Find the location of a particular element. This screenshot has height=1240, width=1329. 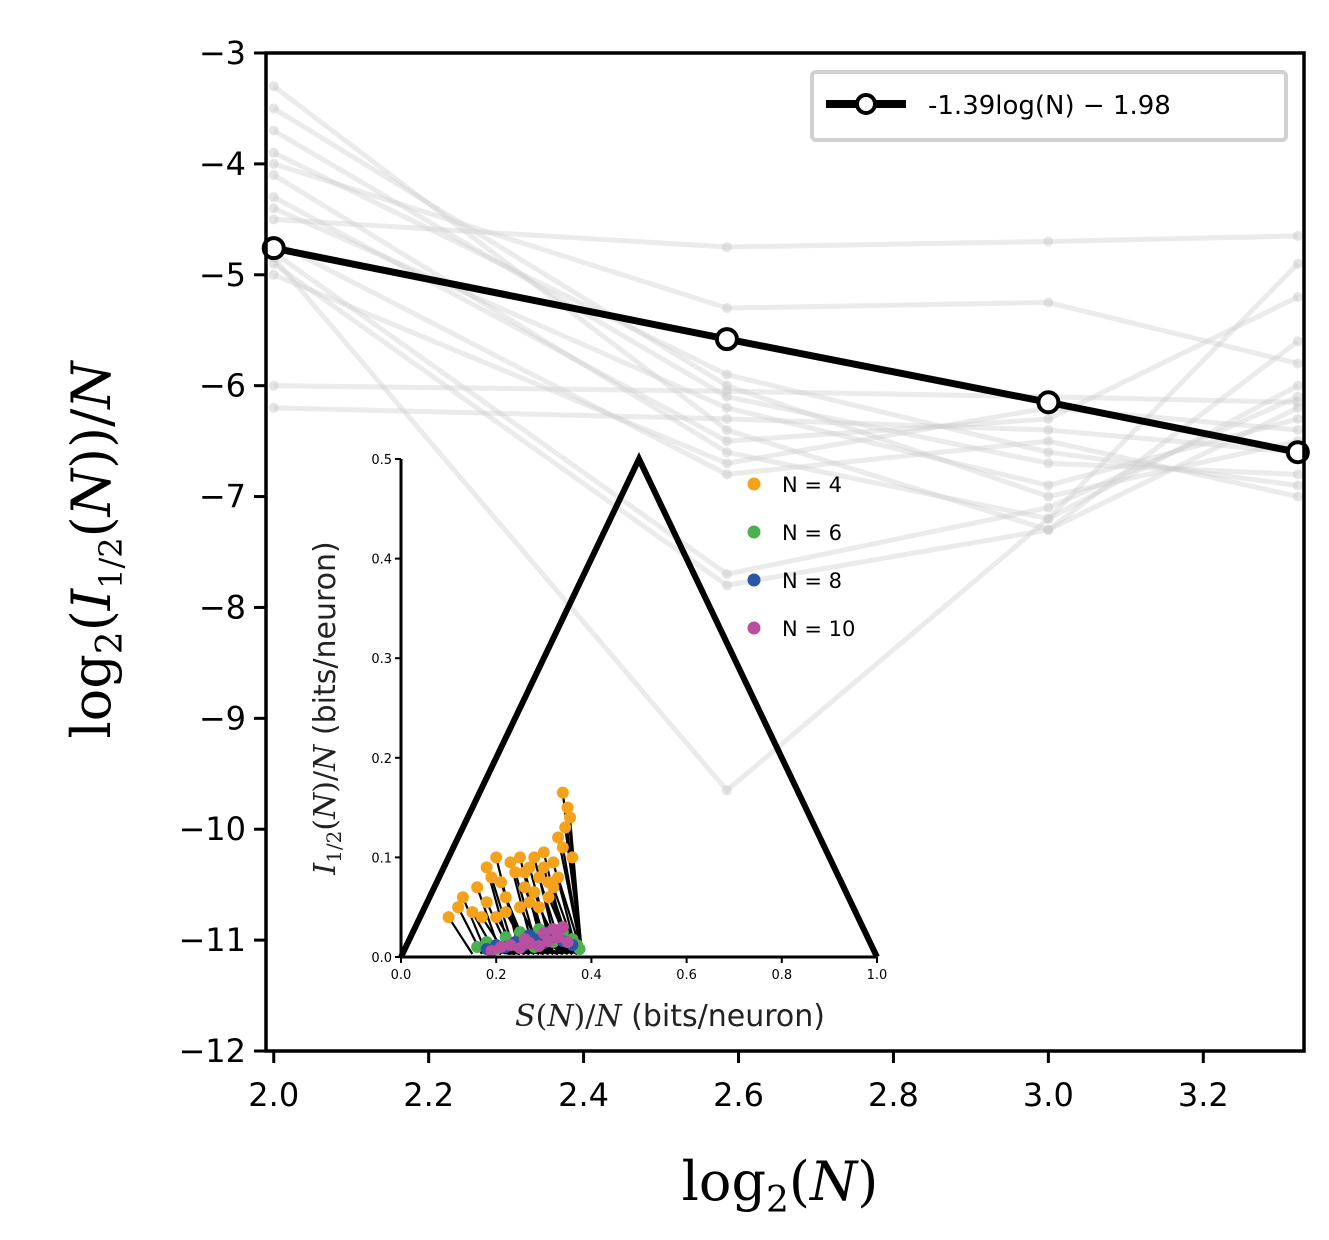

inset-x-tick-label: 0.8 is located at coordinates (781, 975).